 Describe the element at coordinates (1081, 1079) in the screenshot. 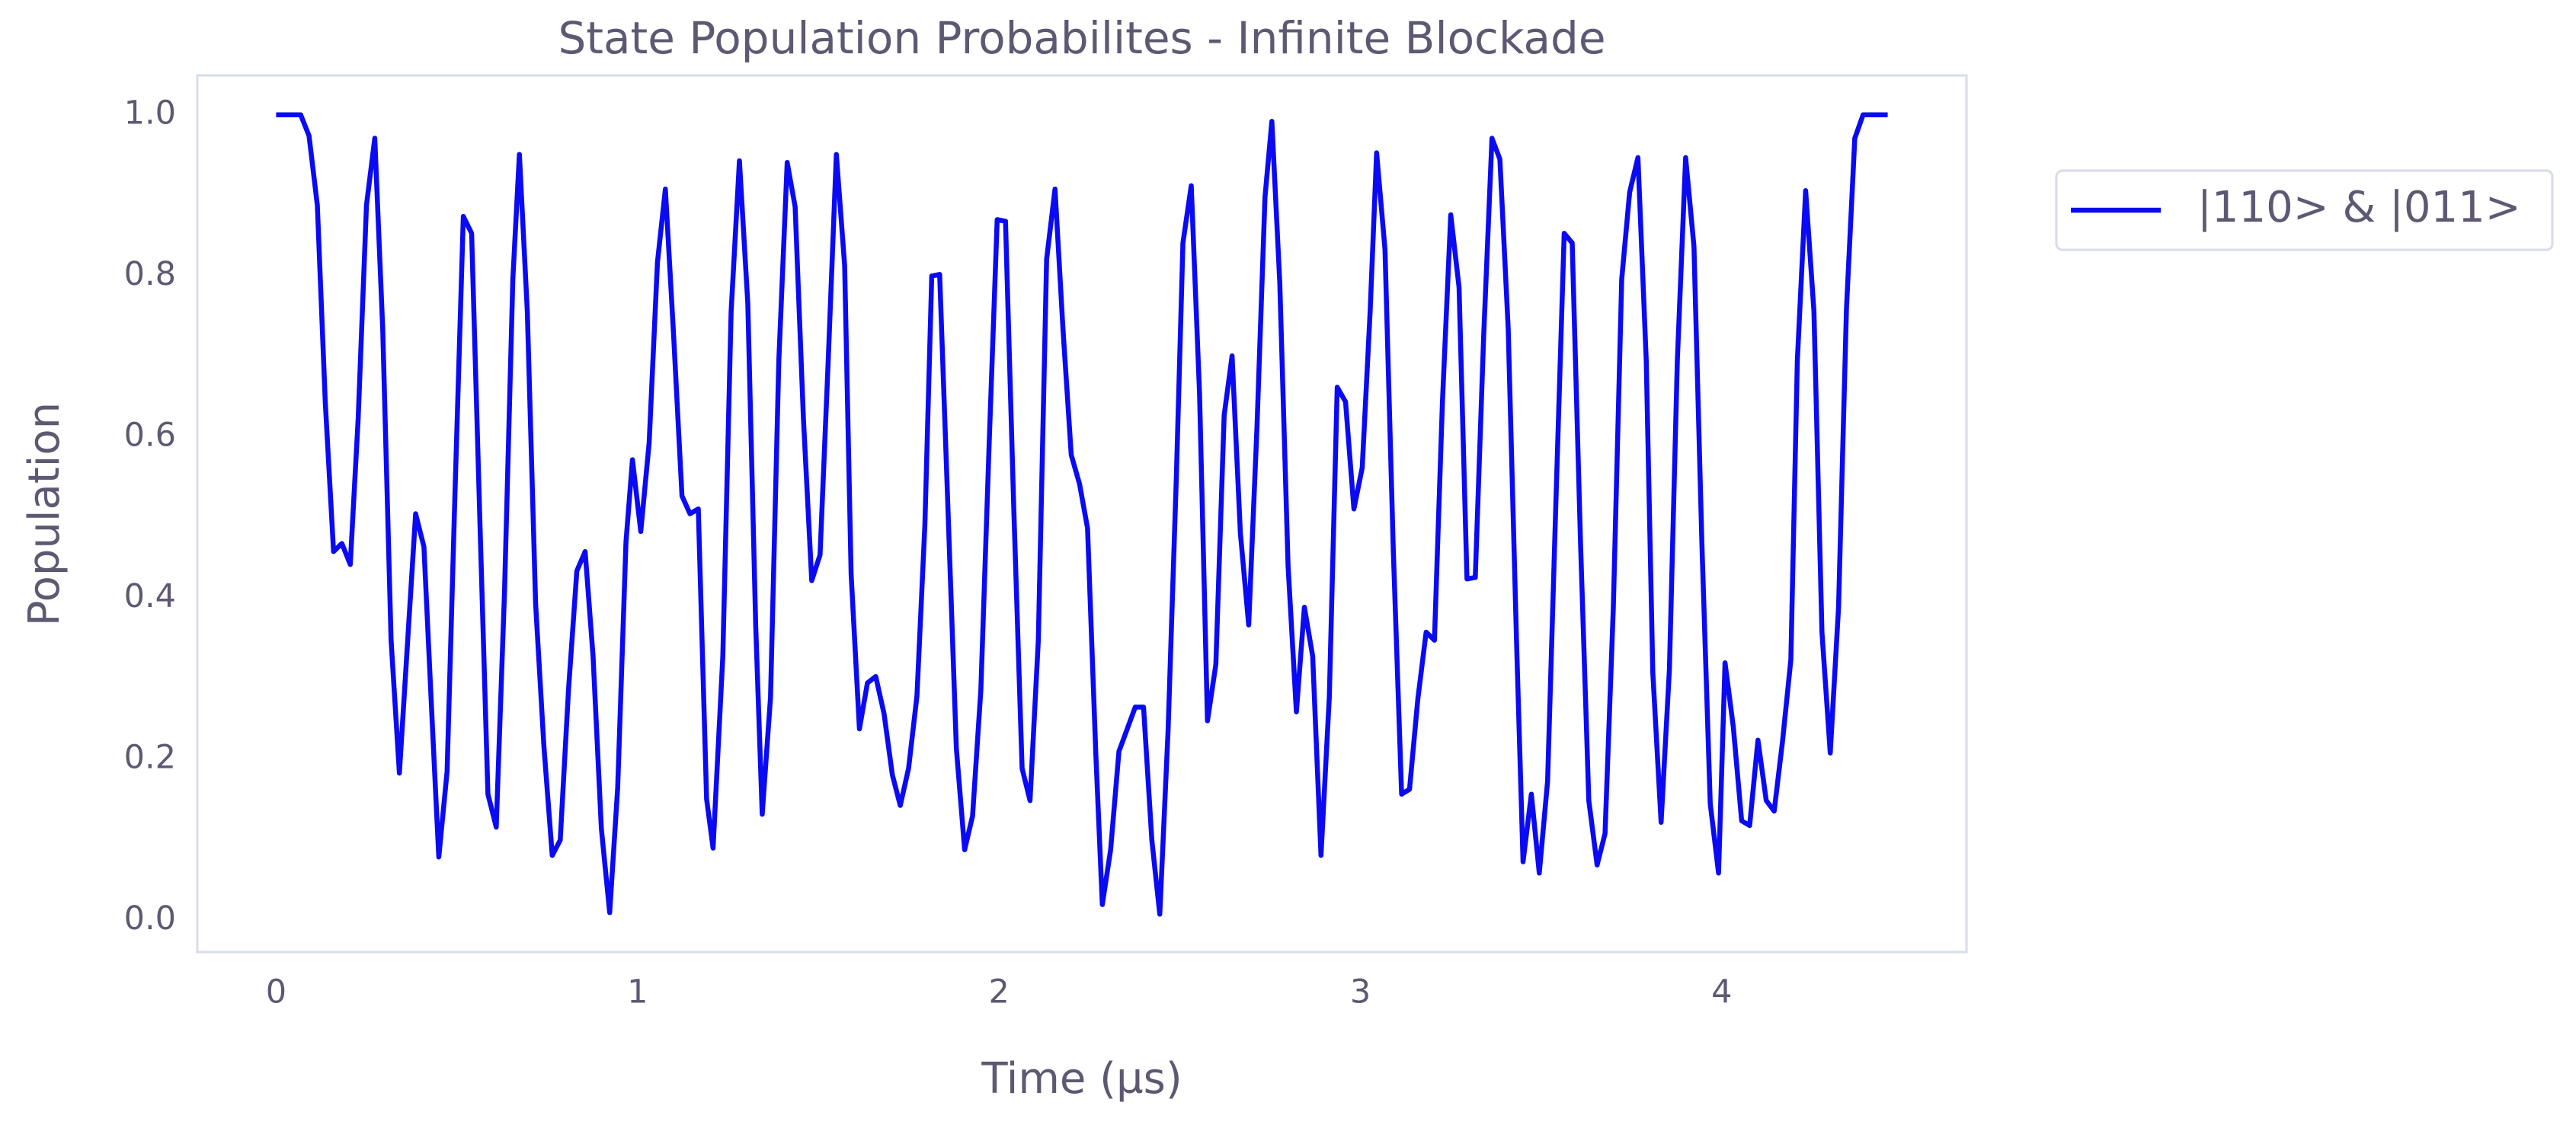

I see `x-axis-label: Time (µs)` at that location.